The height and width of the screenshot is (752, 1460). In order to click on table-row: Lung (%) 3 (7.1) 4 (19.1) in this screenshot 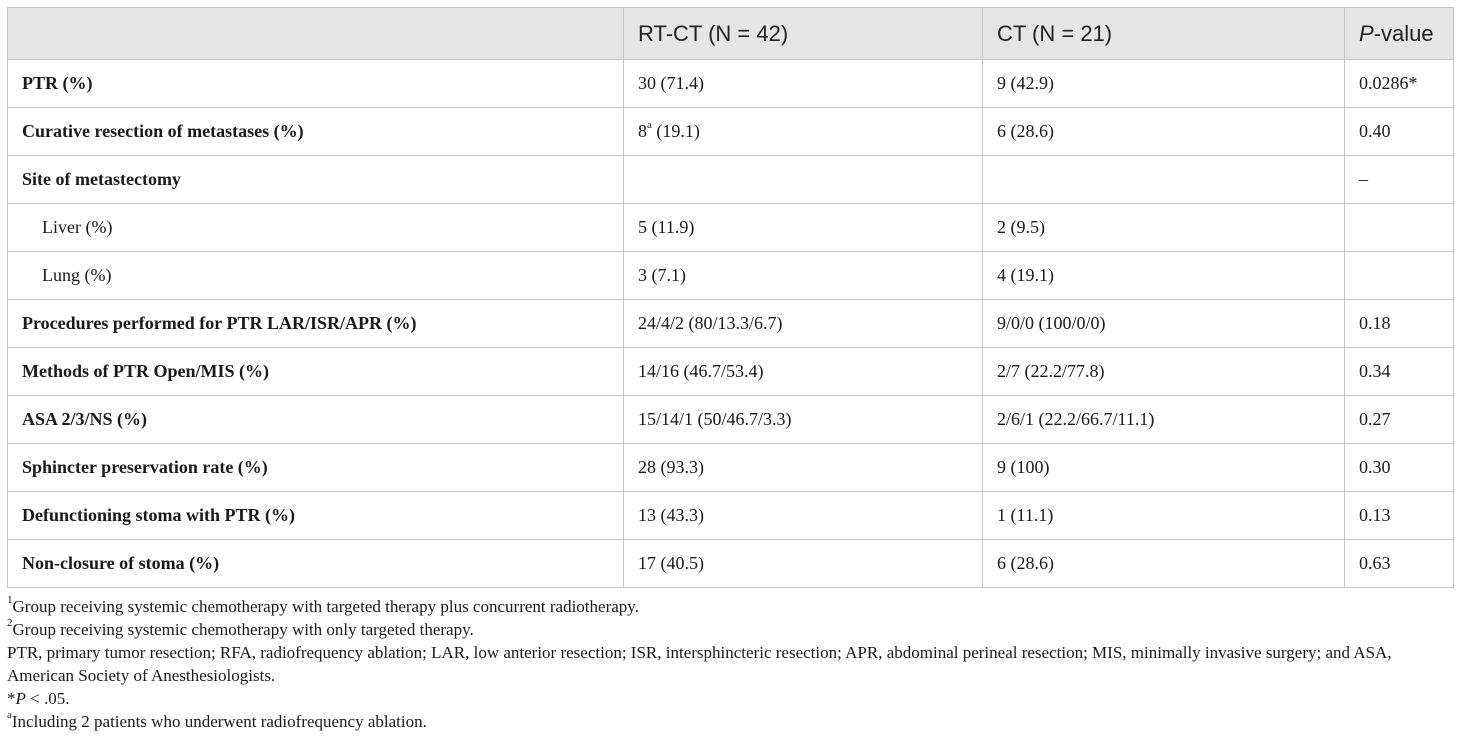, I will do `click(730, 275)`.